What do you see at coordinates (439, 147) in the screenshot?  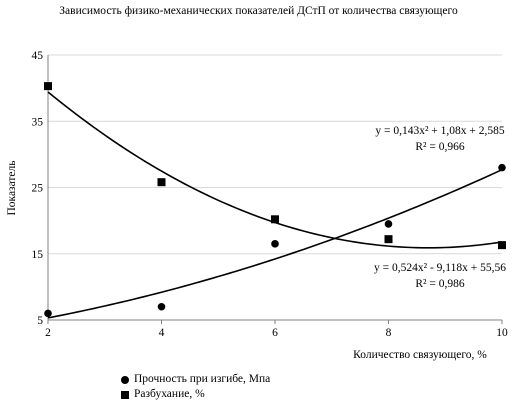 I see `trend-r2: R² = 0,966` at bounding box center [439, 147].